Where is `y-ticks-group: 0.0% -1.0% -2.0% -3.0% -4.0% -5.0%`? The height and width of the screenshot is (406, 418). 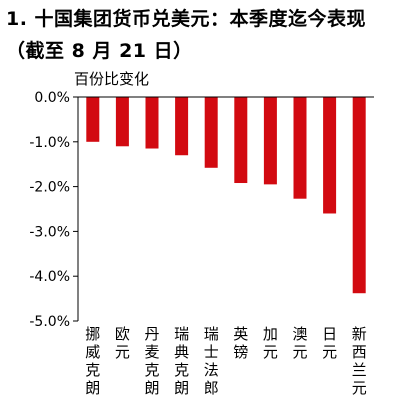
y-ticks-group: 0.0% -1.0% -2.0% -3.0% -4.0% -5.0% is located at coordinates (53, 210).